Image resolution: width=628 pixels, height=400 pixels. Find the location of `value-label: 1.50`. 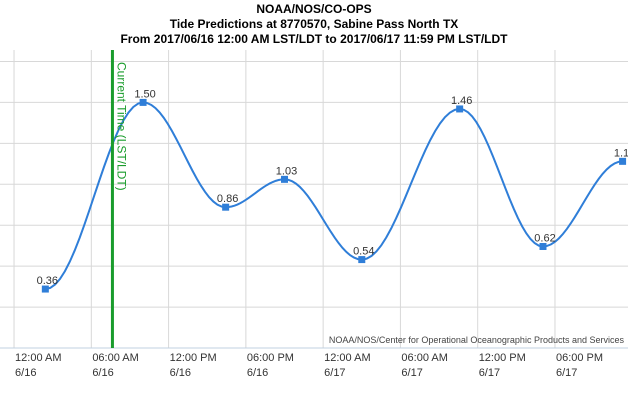

value-label: 1.50 is located at coordinates (144, 94).